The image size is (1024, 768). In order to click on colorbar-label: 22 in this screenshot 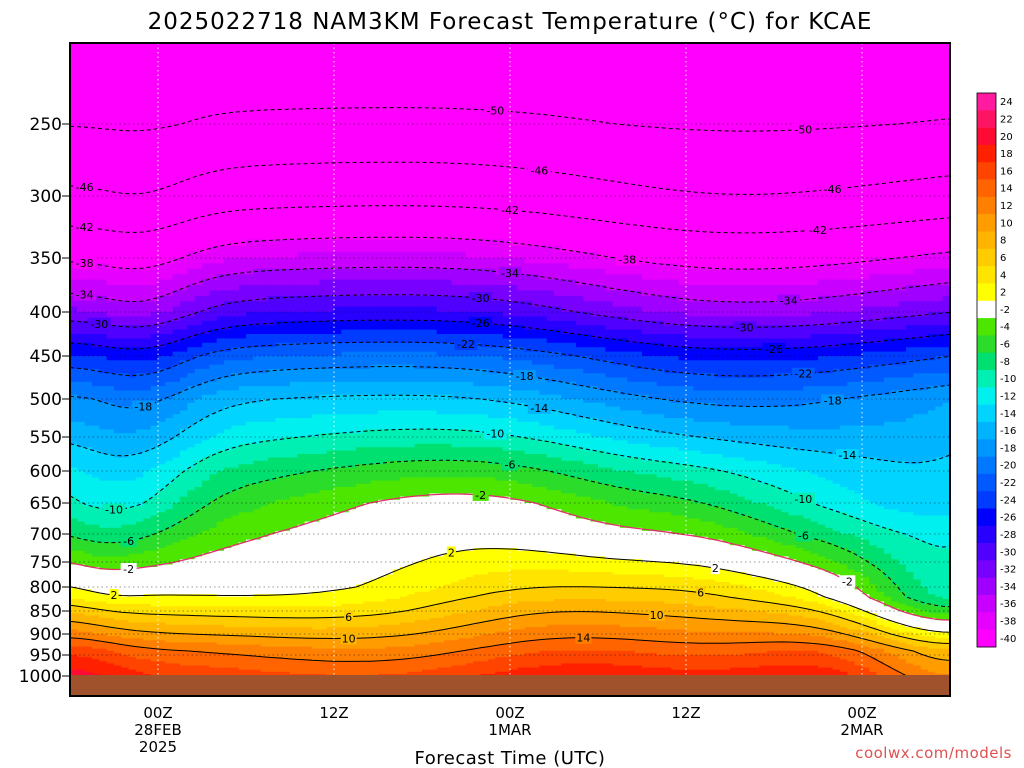, I will do `click(1006, 119)`.